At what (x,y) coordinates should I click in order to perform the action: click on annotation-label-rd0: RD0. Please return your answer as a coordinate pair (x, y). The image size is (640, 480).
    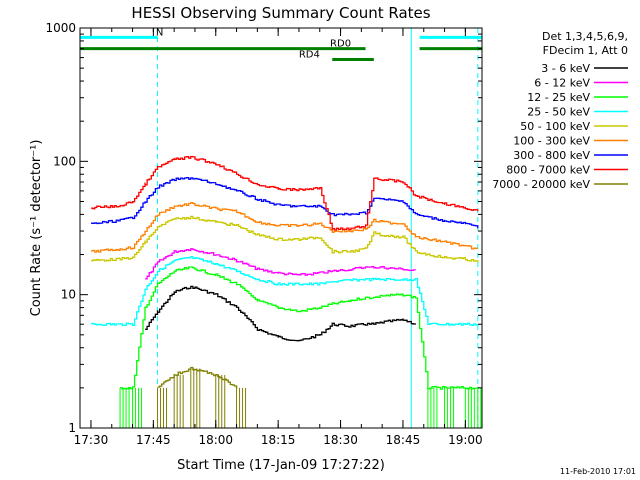
    Looking at the image, I should click on (340, 44).